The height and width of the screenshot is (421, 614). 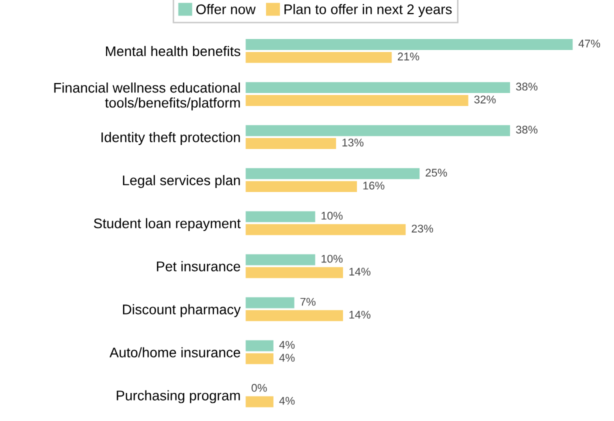 I want to click on y-tick-label: Financial wellness educational tools/benefits/platform, so click(x=147, y=96).